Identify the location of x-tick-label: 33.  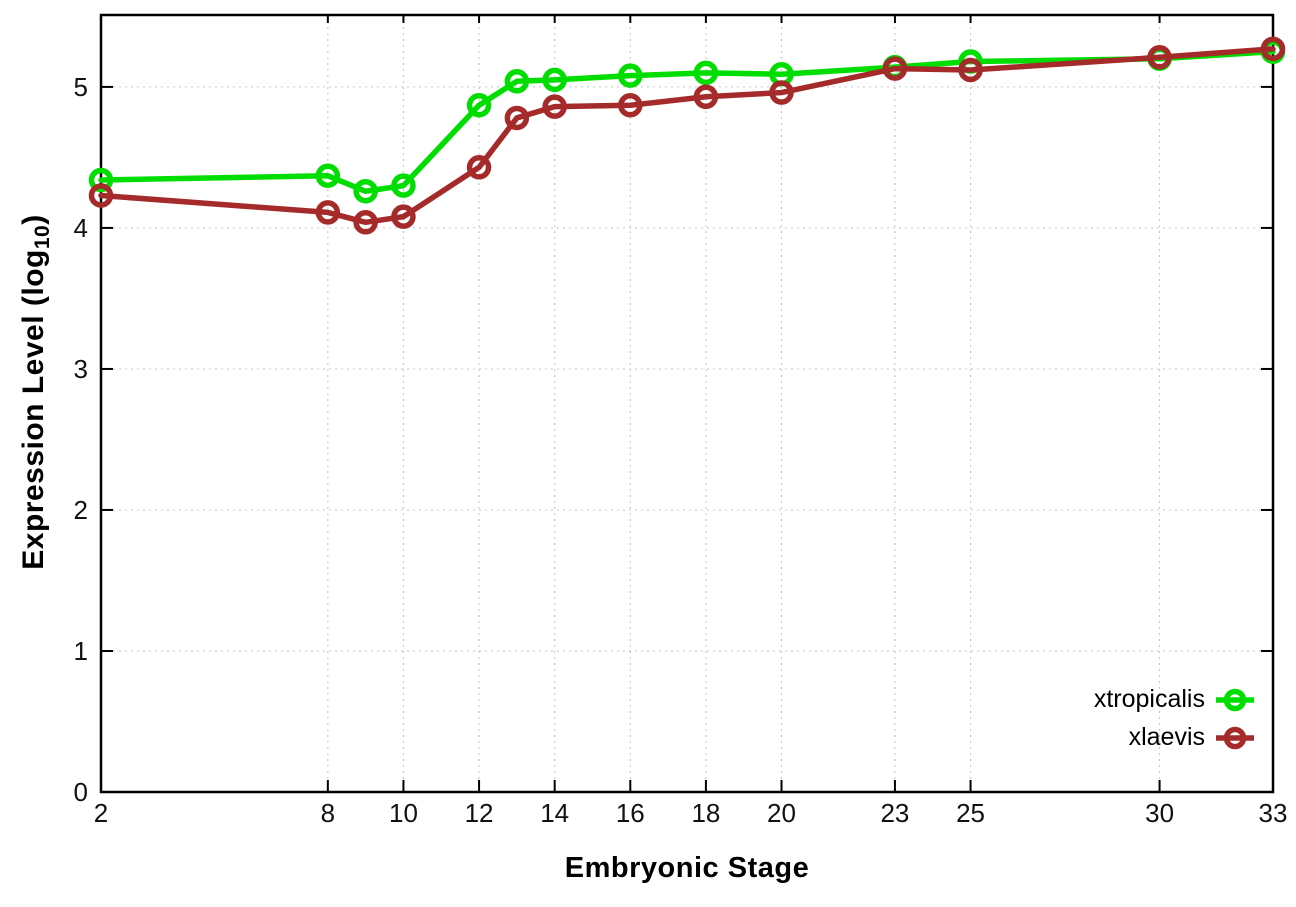
(1273, 813).